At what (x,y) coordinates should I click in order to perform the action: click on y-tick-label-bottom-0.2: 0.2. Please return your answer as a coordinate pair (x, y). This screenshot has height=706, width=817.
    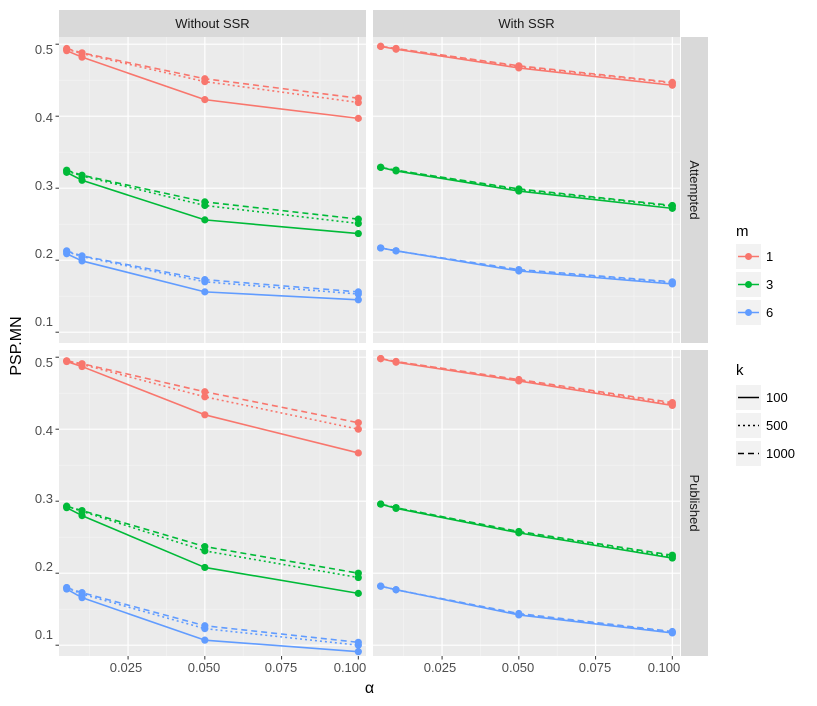
    Looking at the image, I should click on (44, 566).